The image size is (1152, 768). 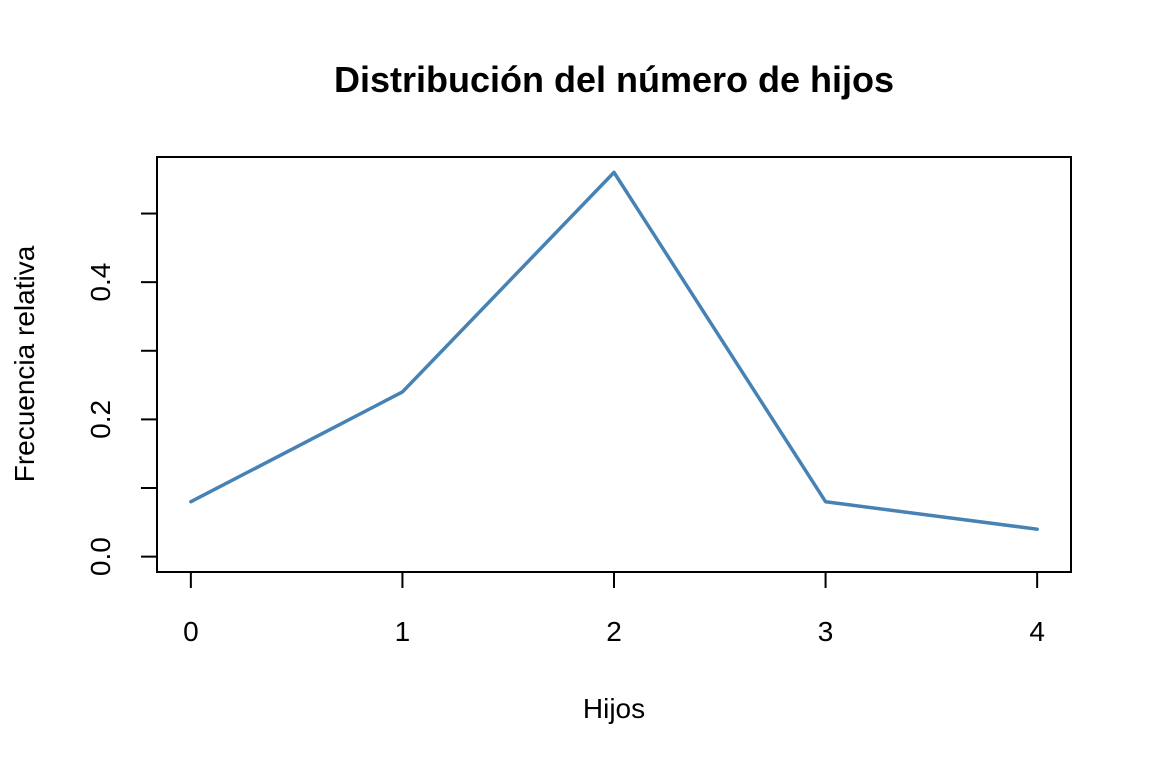 I want to click on x-tick-label: 3, so click(x=826, y=631).